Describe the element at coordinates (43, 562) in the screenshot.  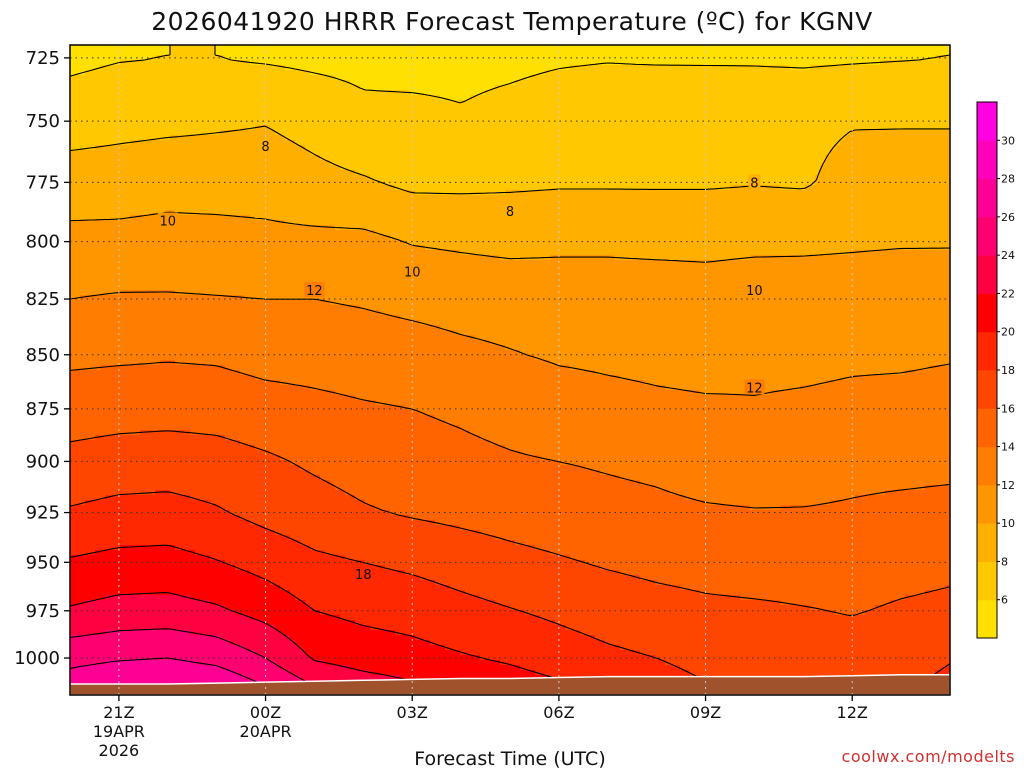
I see `y-tick-label: 950` at that location.